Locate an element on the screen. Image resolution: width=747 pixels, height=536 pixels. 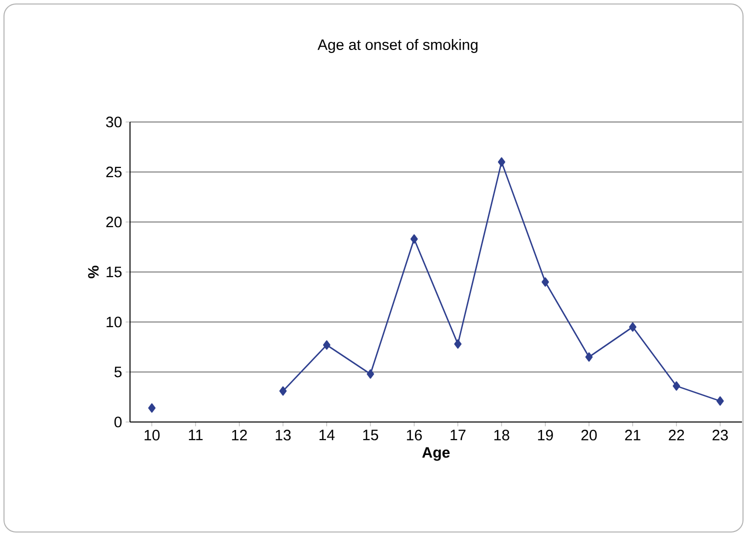
y-tick-label: 0 is located at coordinates (118, 422).